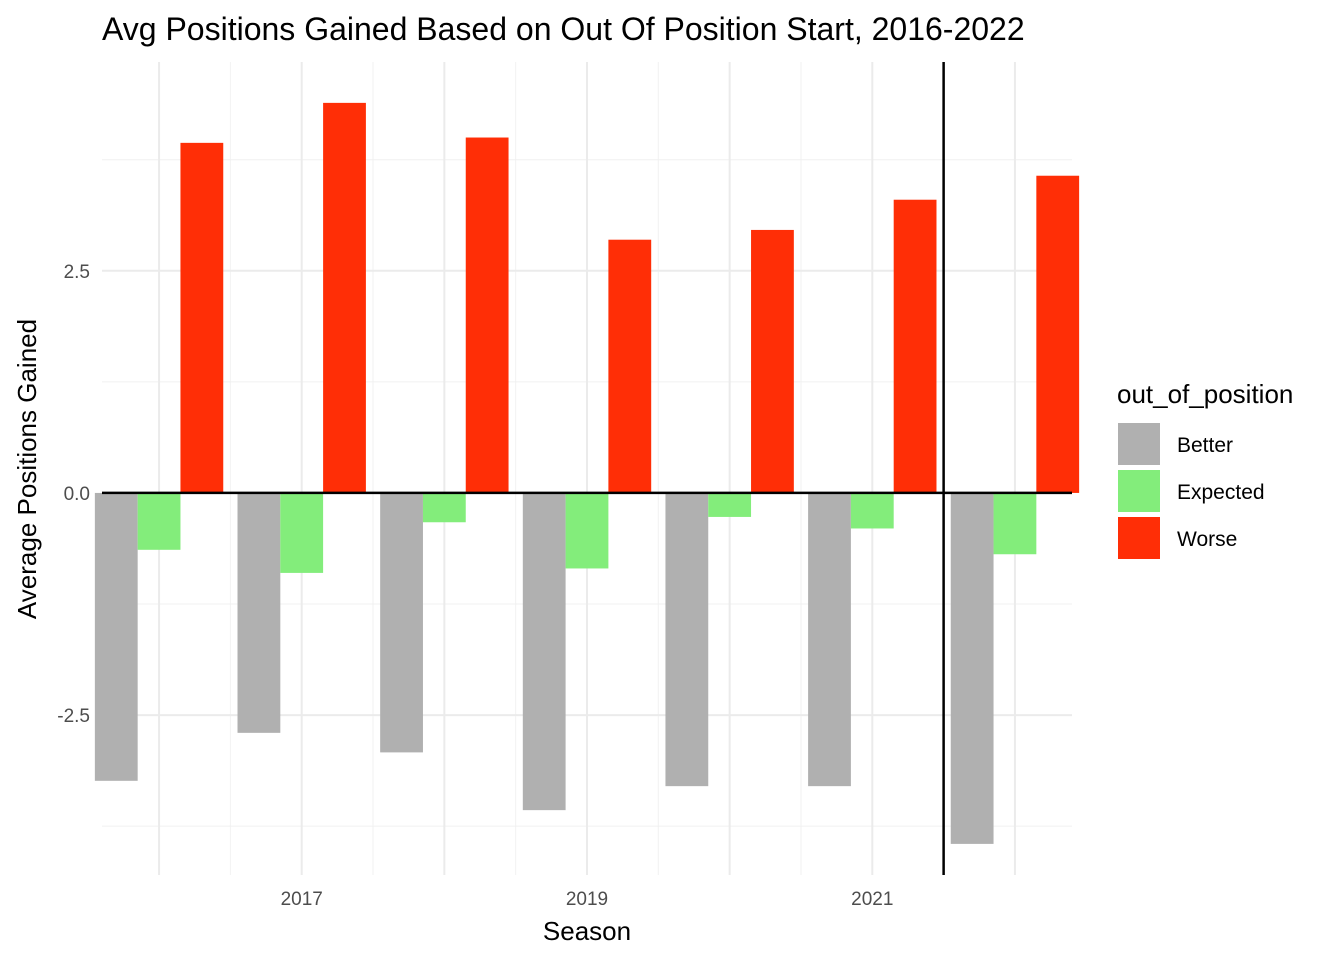  I want to click on bar-expected-2018, so click(444, 507).